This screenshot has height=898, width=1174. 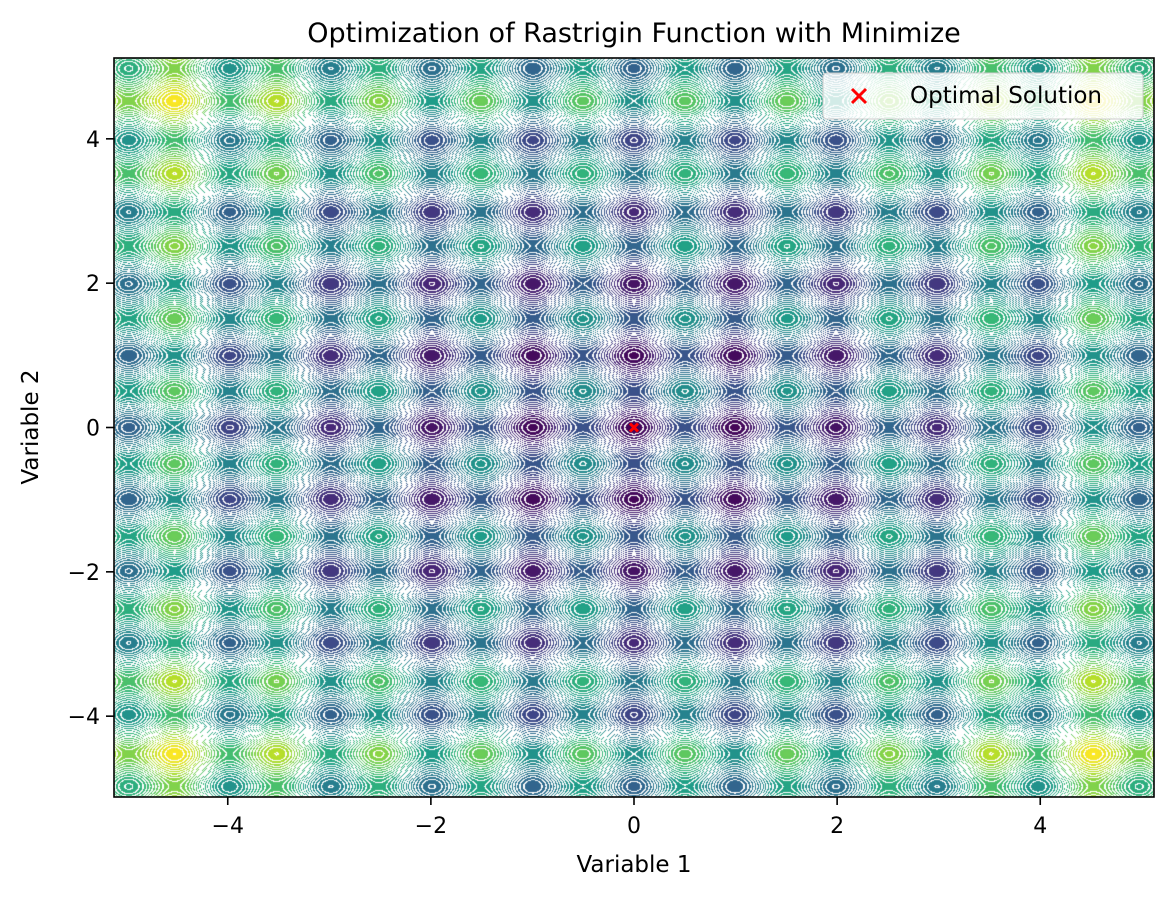 I want to click on y-axis-label: Variable 2, so click(x=31, y=426).